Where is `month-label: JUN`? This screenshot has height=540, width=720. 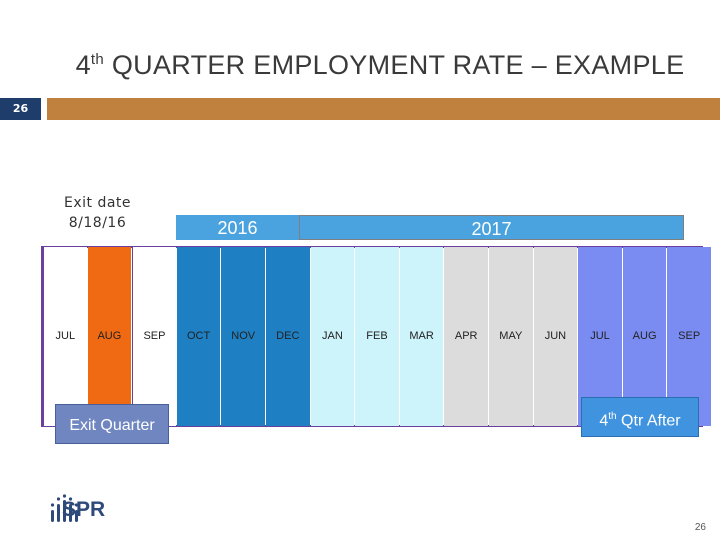 month-label: JUN is located at coordinates (555, 336).